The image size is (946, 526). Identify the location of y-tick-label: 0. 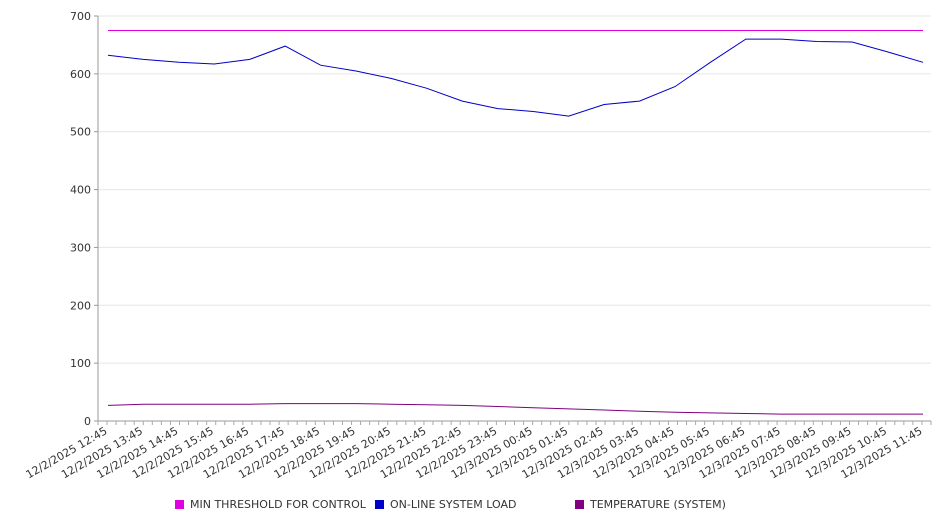
(87, 421).